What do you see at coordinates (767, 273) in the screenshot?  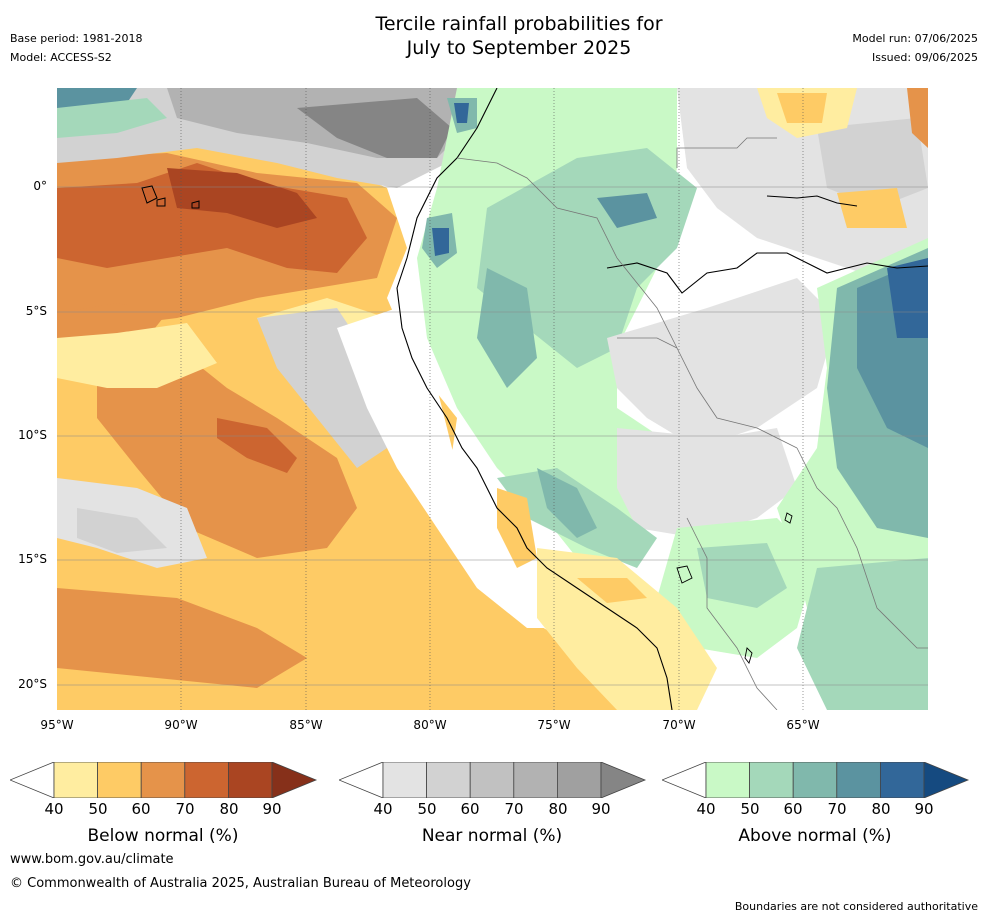 I see `amazon-river` at bounding box center [767, 273].